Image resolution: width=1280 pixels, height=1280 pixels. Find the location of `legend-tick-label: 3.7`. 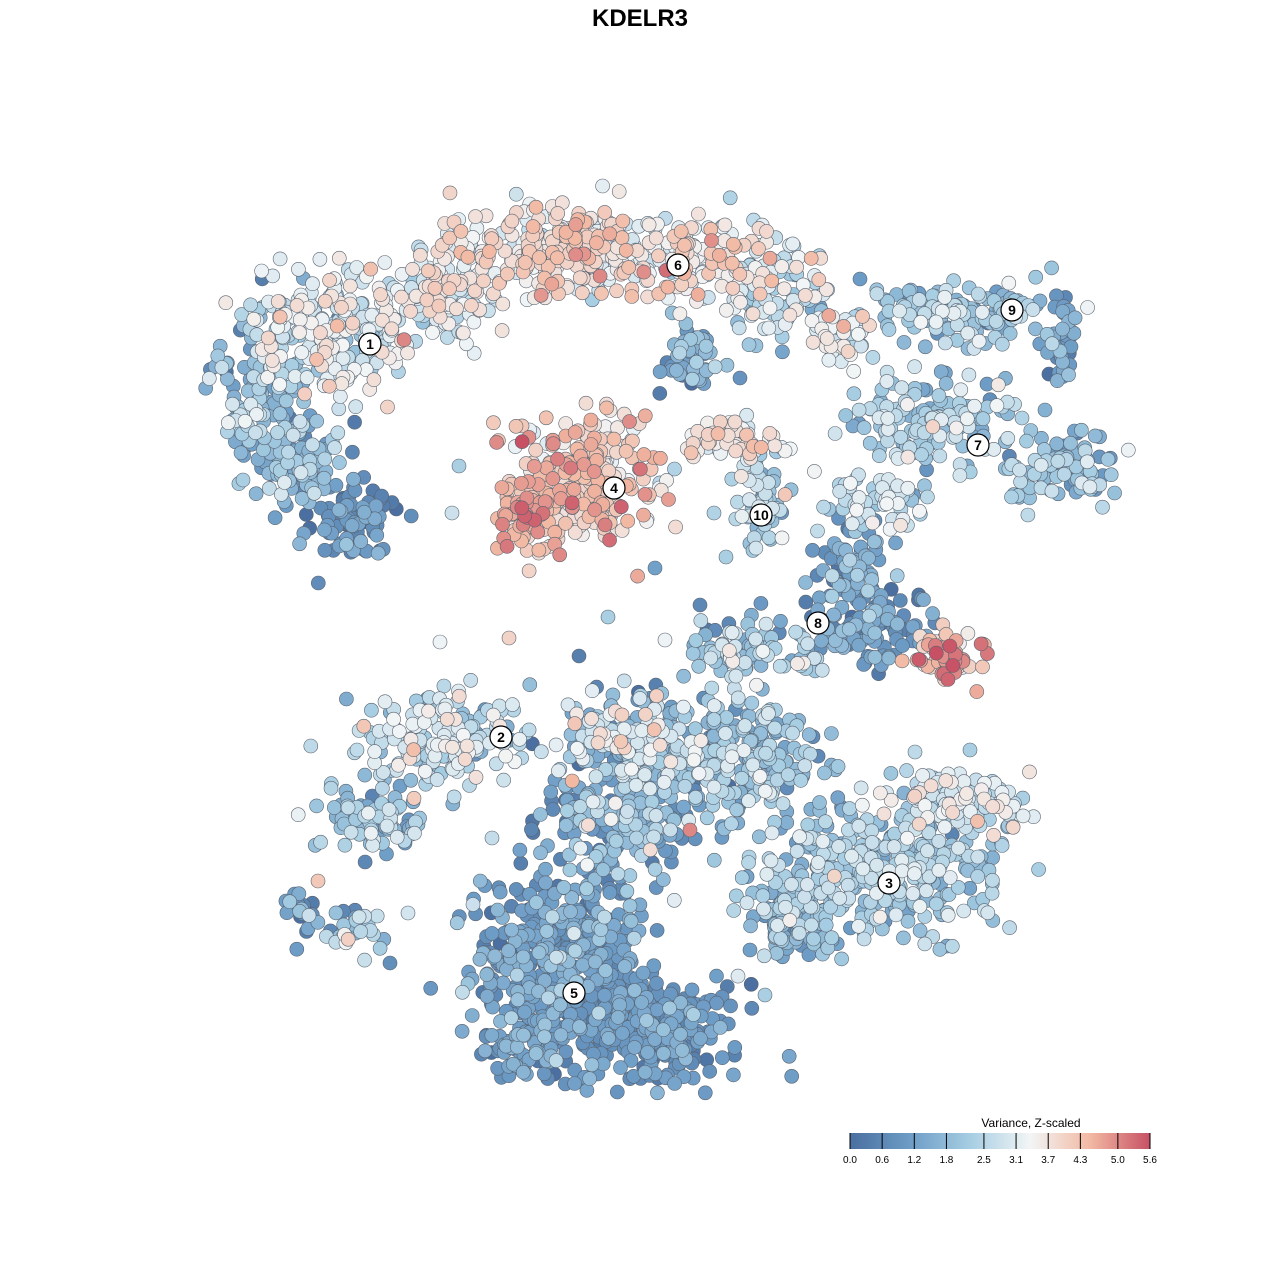

legend-tick-label: 3.7 is located at coordinates (1048, 1160).